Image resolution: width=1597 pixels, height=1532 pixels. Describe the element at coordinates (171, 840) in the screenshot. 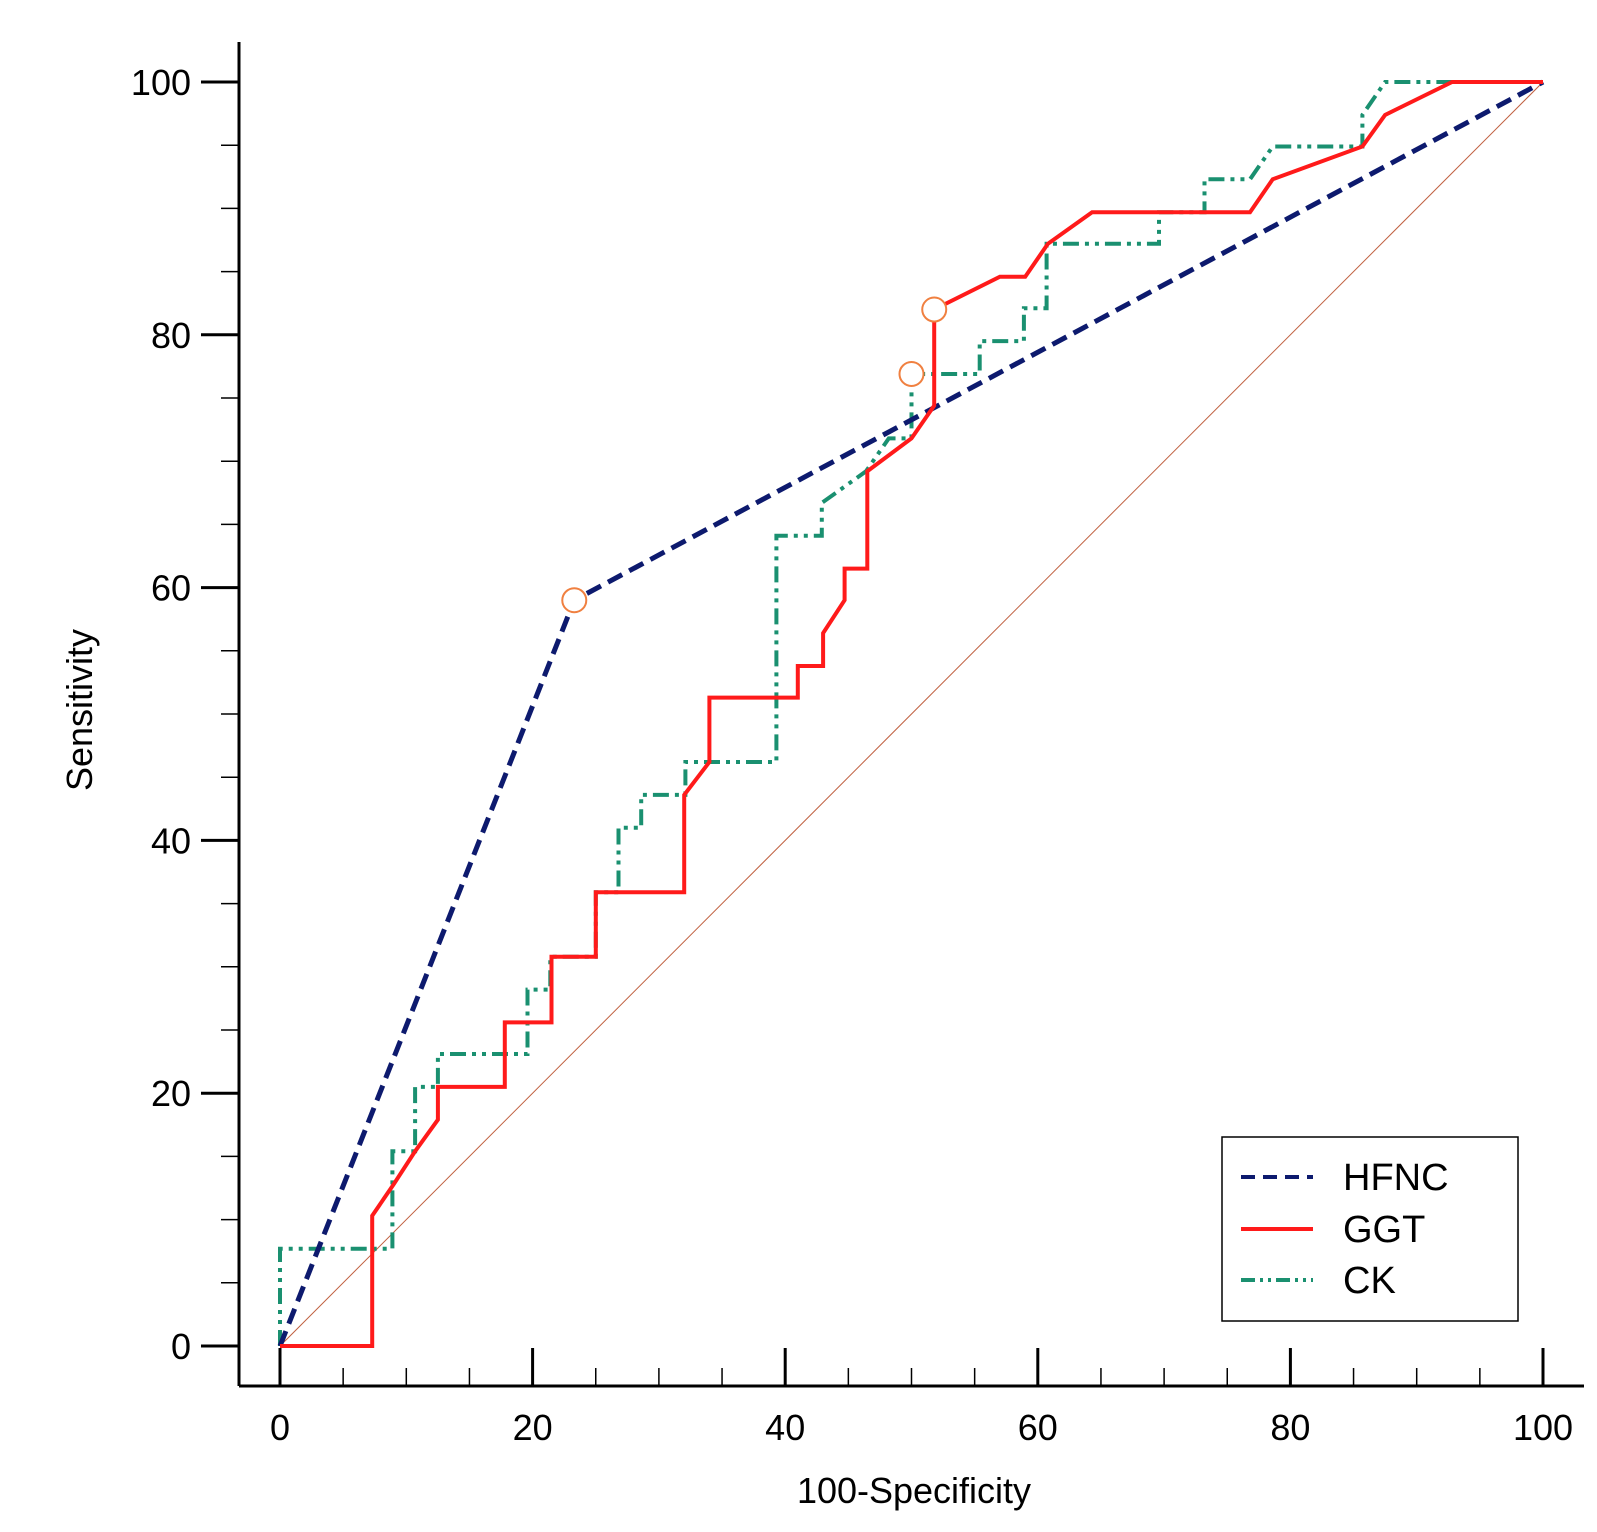

I see `y-tick-label: 40` at that location.